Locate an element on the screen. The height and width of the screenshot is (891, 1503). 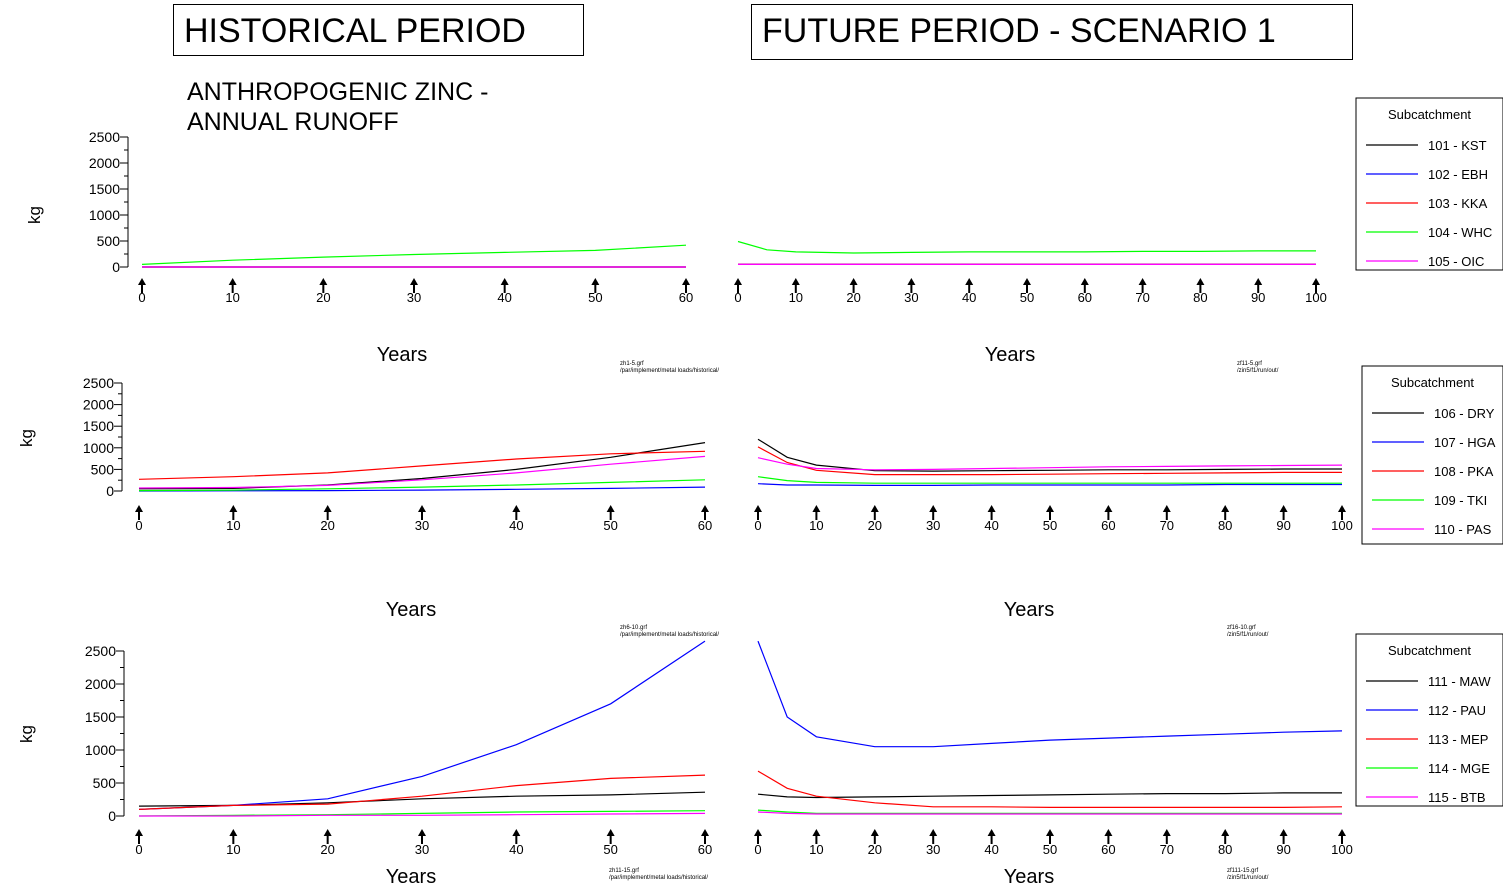
file-note-line2-future-2: /zin5/f1/run/out/ is located at coordinates (1248, 635).